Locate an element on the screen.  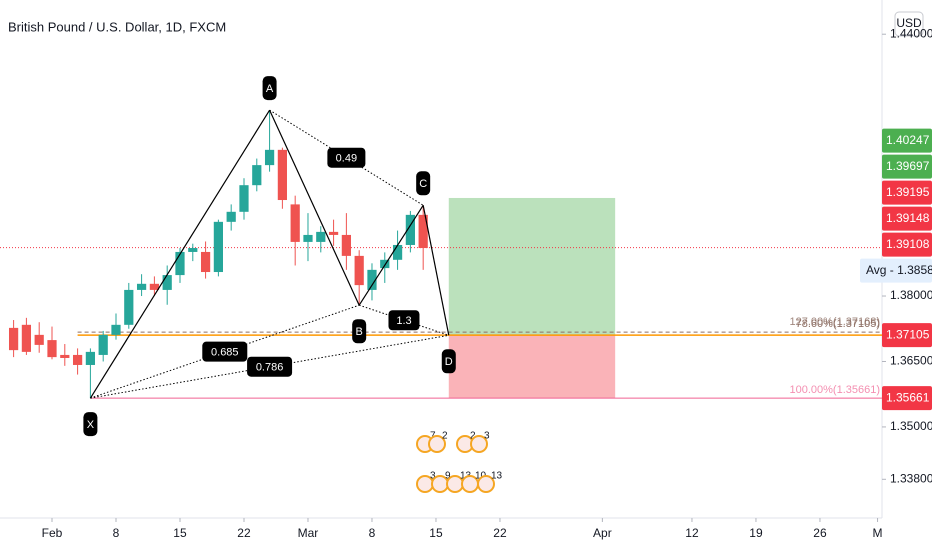
ratio-label: 0.685 is located at coordinates (225, 353).